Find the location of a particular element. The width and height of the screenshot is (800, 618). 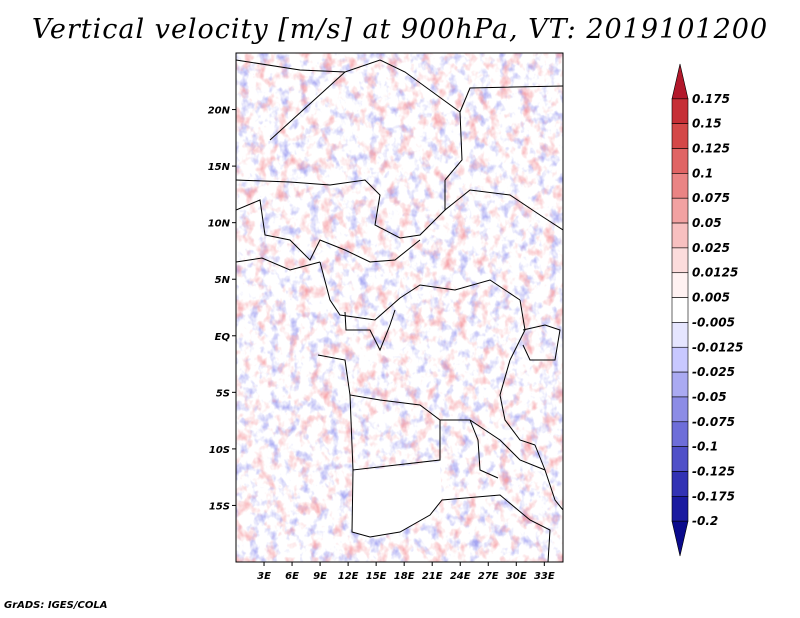

colorbar-label: -0.005 is located at coordinates (713, 322).